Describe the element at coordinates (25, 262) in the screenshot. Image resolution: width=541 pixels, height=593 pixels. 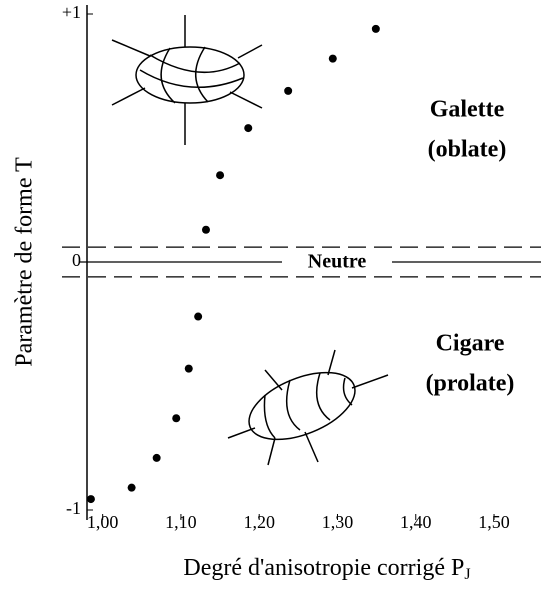
I see `y-axis-label: Paramètre de forme T` at that location.